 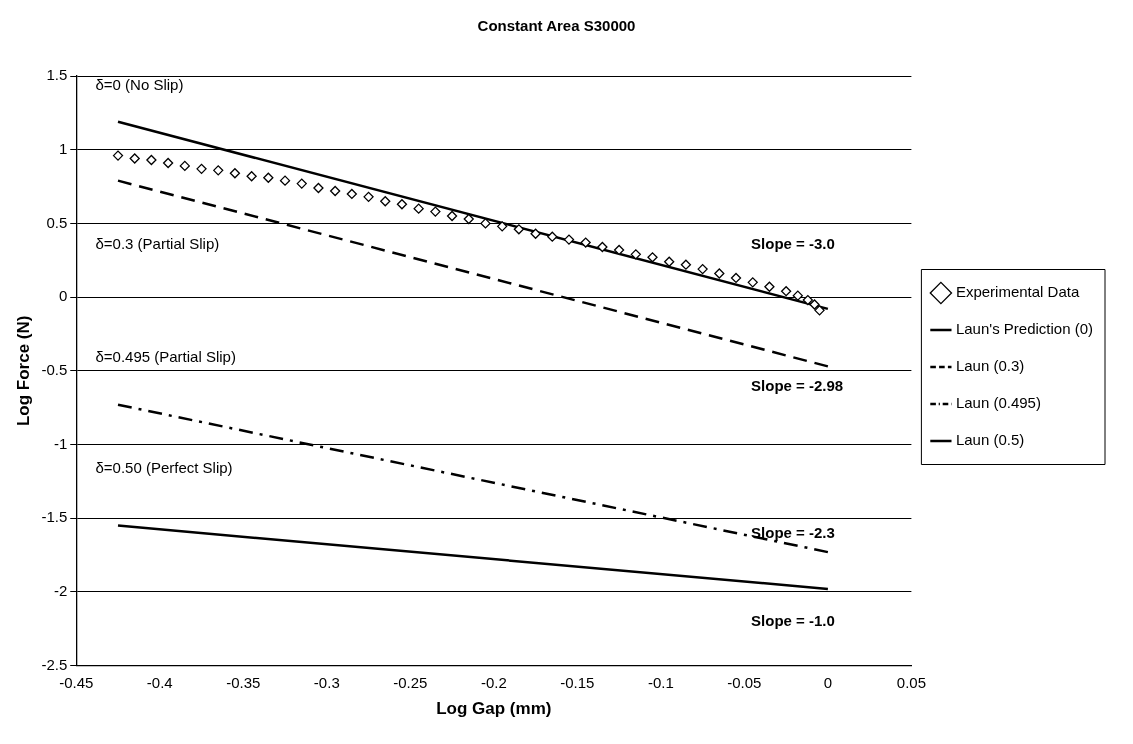 What do you see at coordinates (793, 621) in the screenshot?
I see `annotation: Slope = -1.0` at bounding box center [793, 621].